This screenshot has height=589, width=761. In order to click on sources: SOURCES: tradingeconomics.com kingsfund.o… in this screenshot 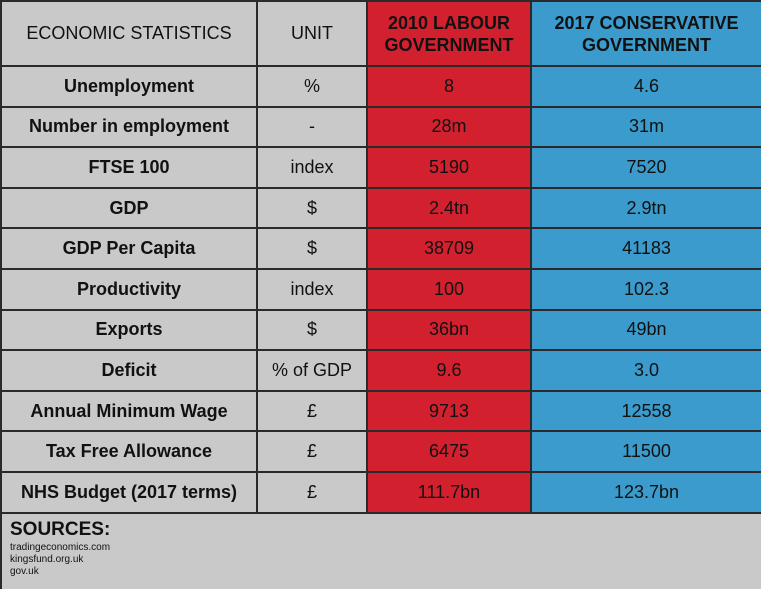, I will do `click(380, 551)`.